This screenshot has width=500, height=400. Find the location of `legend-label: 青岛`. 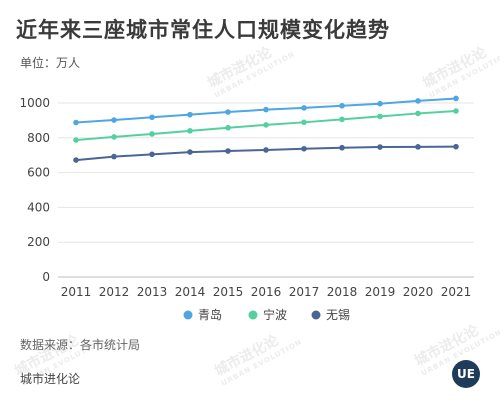

legend-label: 青岛 is located at coordinates (210, 314).